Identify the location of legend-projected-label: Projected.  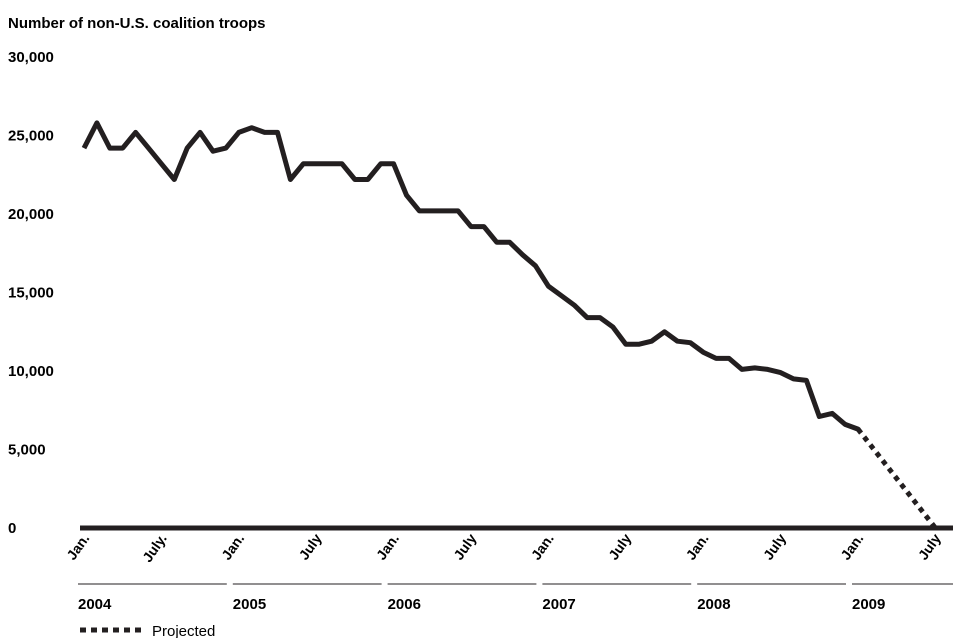
(183, 630).